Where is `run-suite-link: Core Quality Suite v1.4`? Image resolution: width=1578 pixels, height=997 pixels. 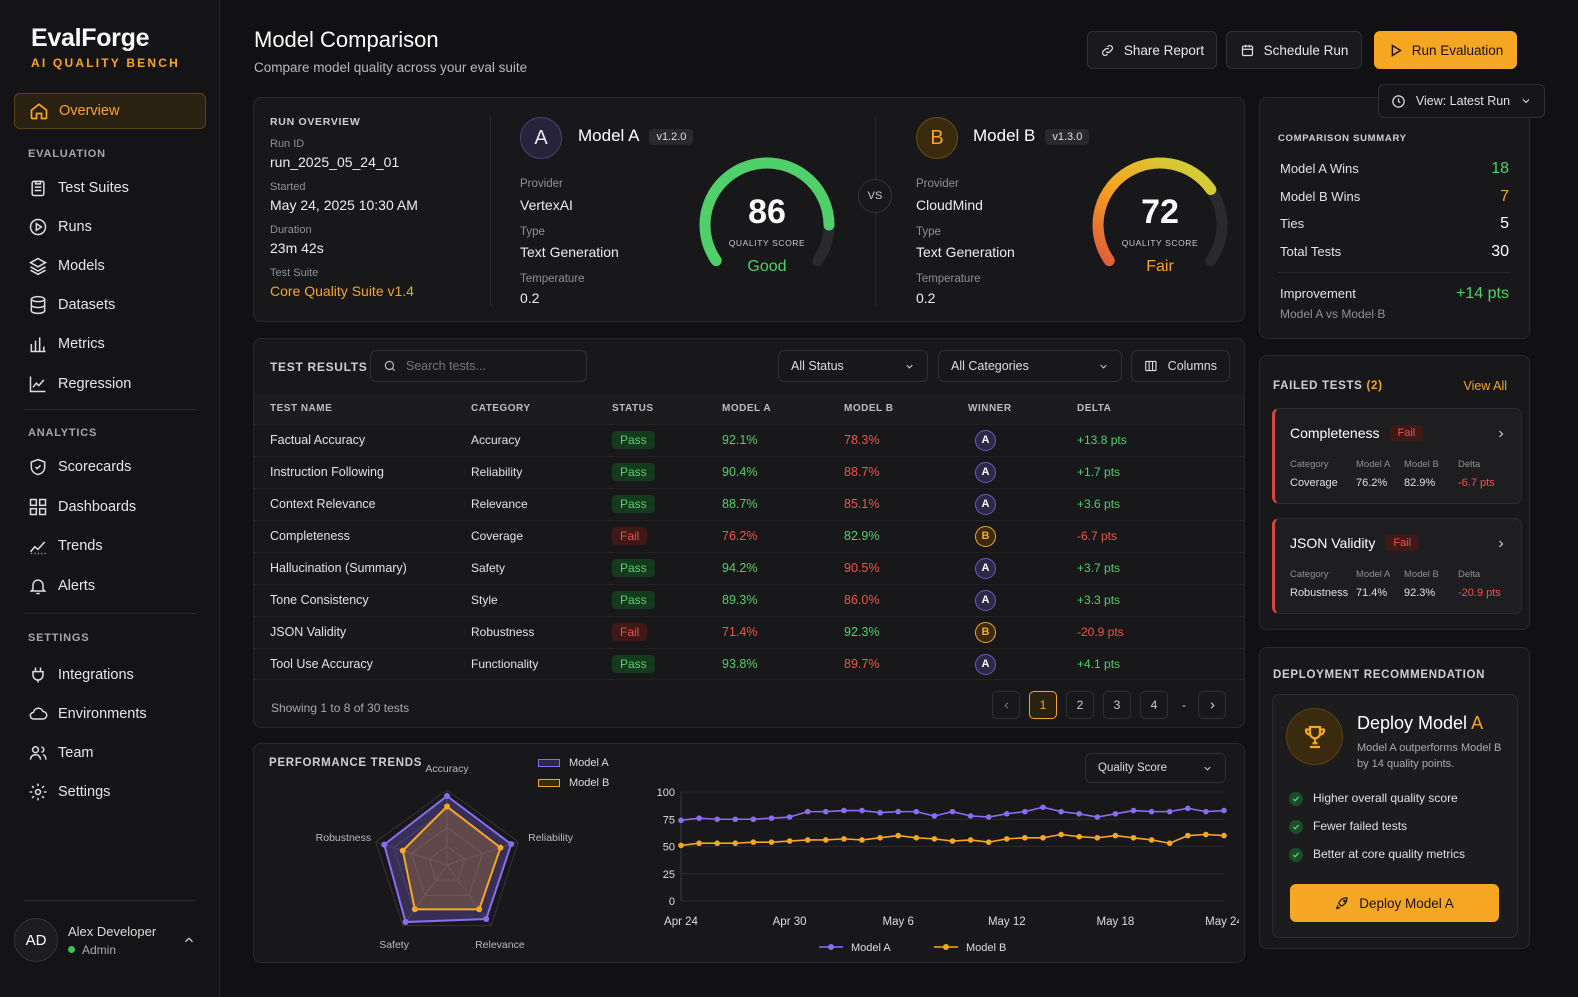 run-suite-link: Core Quality Suite v1.4 is located at coordinates (342, 291).